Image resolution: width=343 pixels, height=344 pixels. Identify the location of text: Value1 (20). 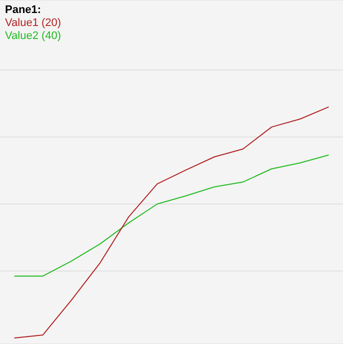
(33, 23).